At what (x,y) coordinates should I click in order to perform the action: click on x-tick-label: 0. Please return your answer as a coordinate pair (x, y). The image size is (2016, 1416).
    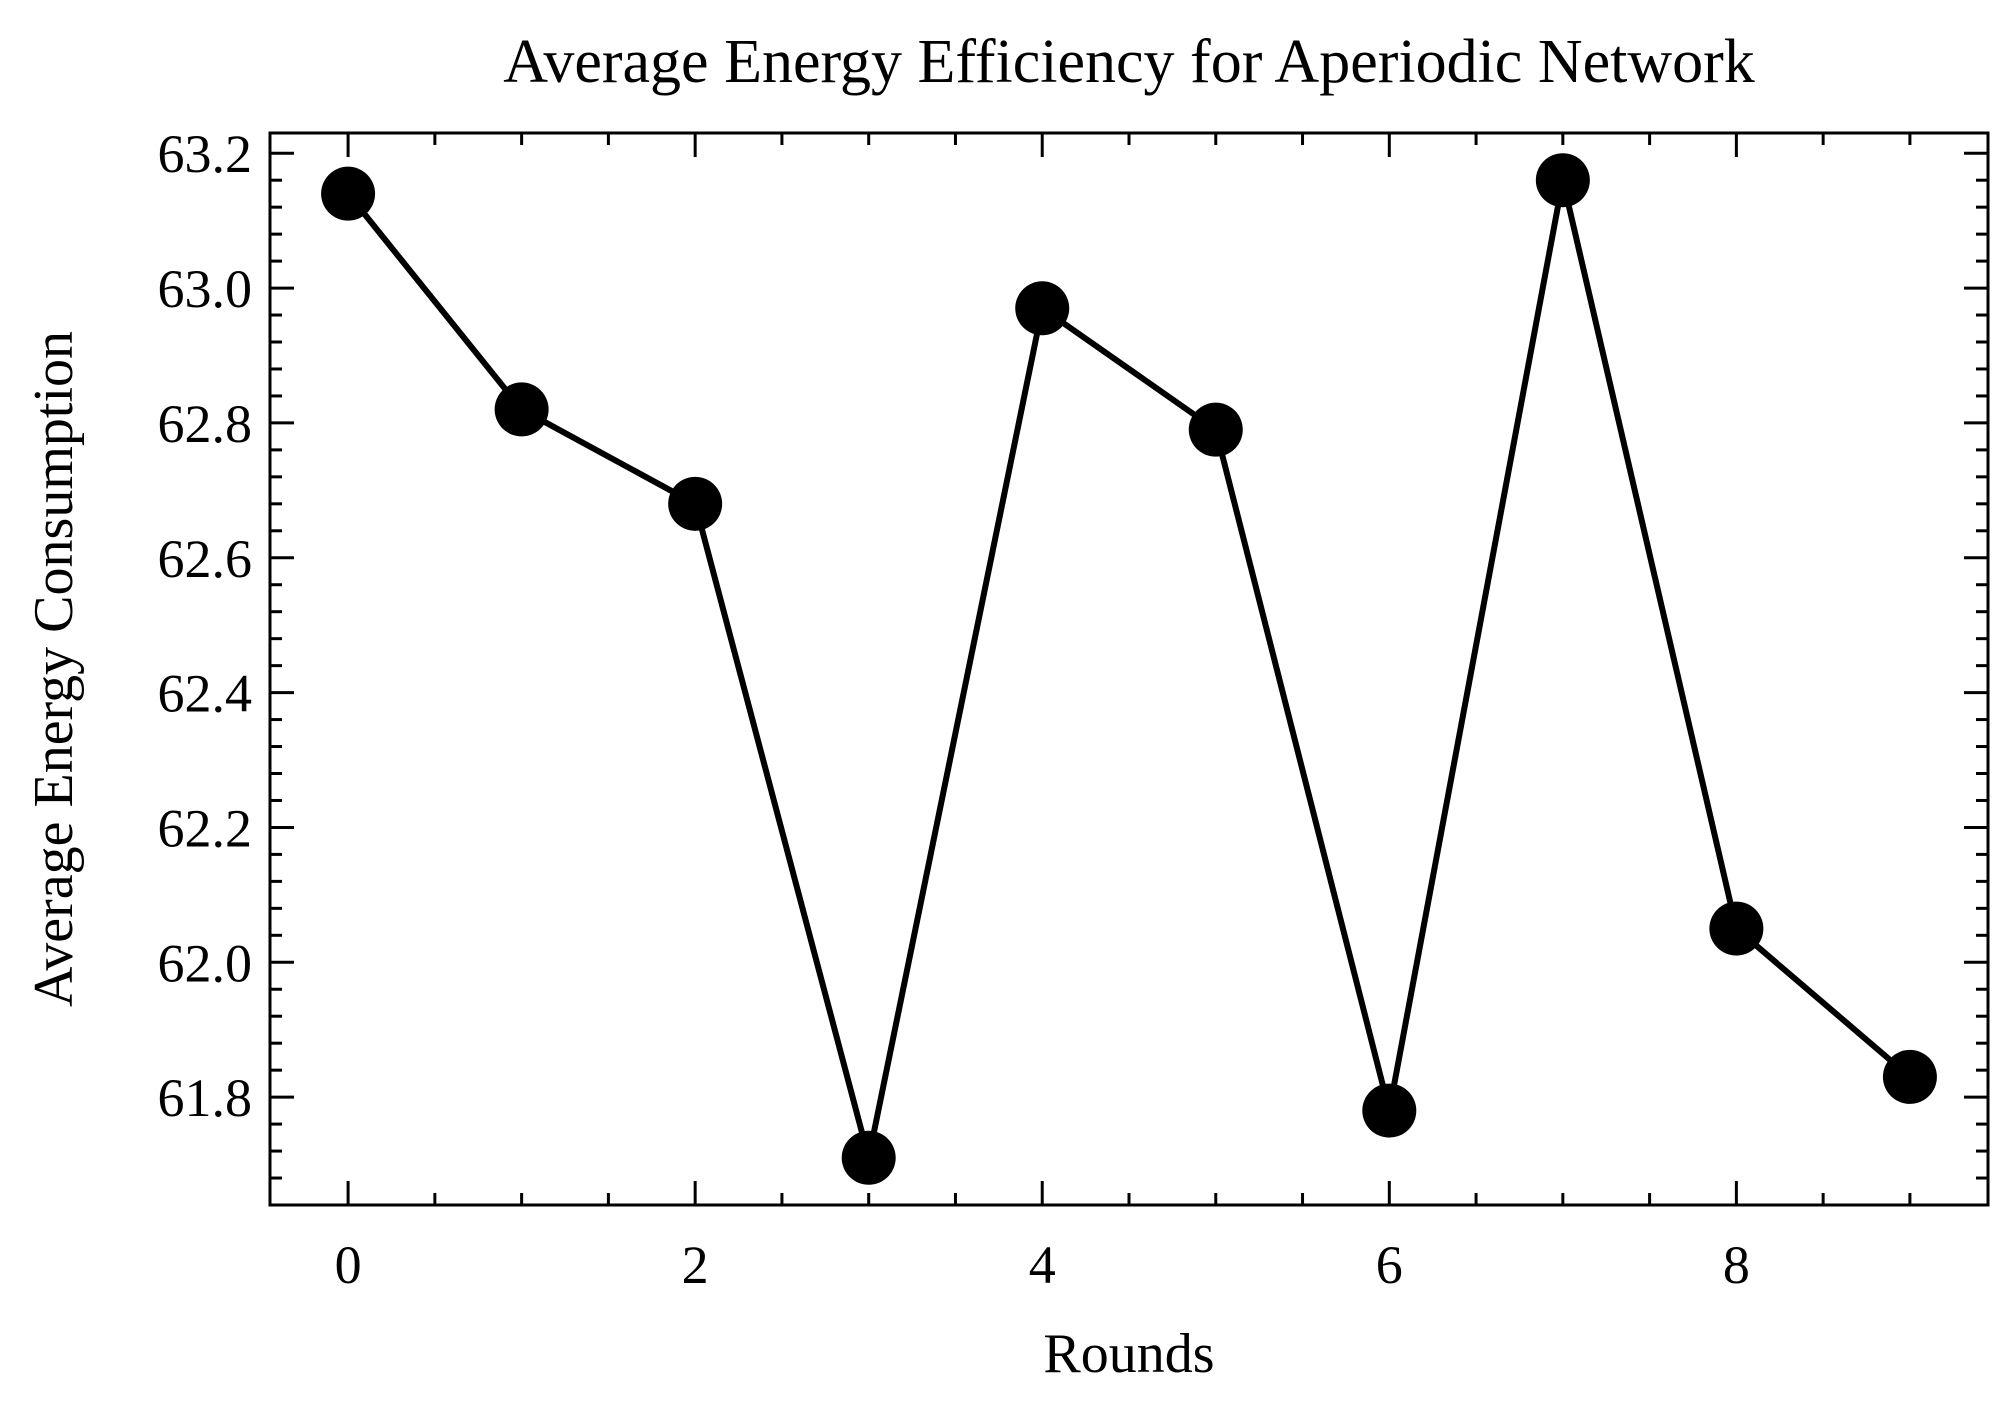
    Looking at the image, I should click on (348, 1265).